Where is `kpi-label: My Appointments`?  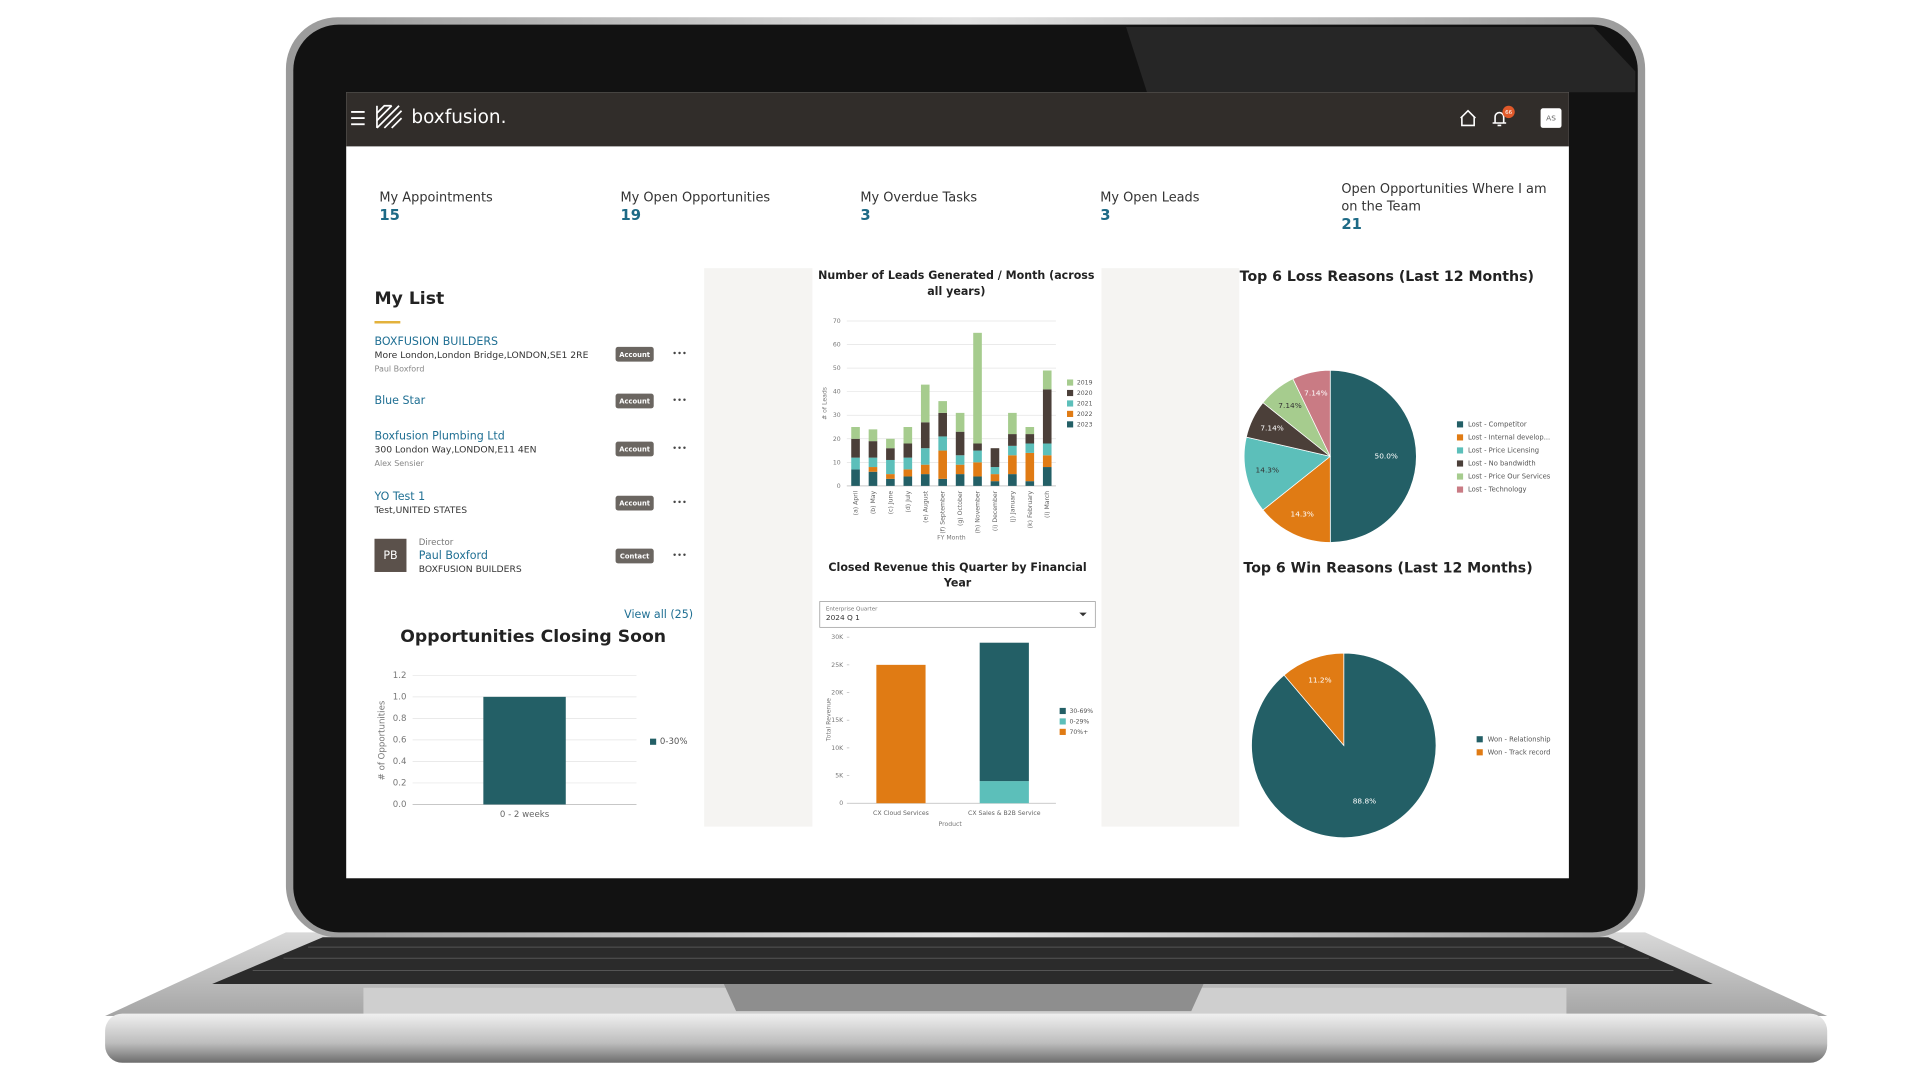 kpi-label: My Appointments is located at coordinates (436, 197).